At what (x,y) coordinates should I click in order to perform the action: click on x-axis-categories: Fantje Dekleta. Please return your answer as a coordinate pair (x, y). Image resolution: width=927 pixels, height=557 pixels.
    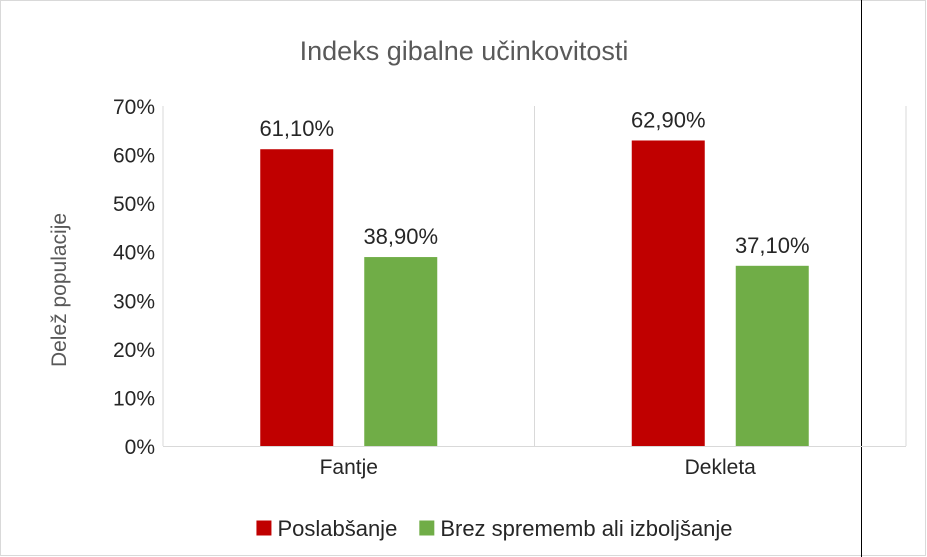
    Looking at the image, I should click on (538, 467).